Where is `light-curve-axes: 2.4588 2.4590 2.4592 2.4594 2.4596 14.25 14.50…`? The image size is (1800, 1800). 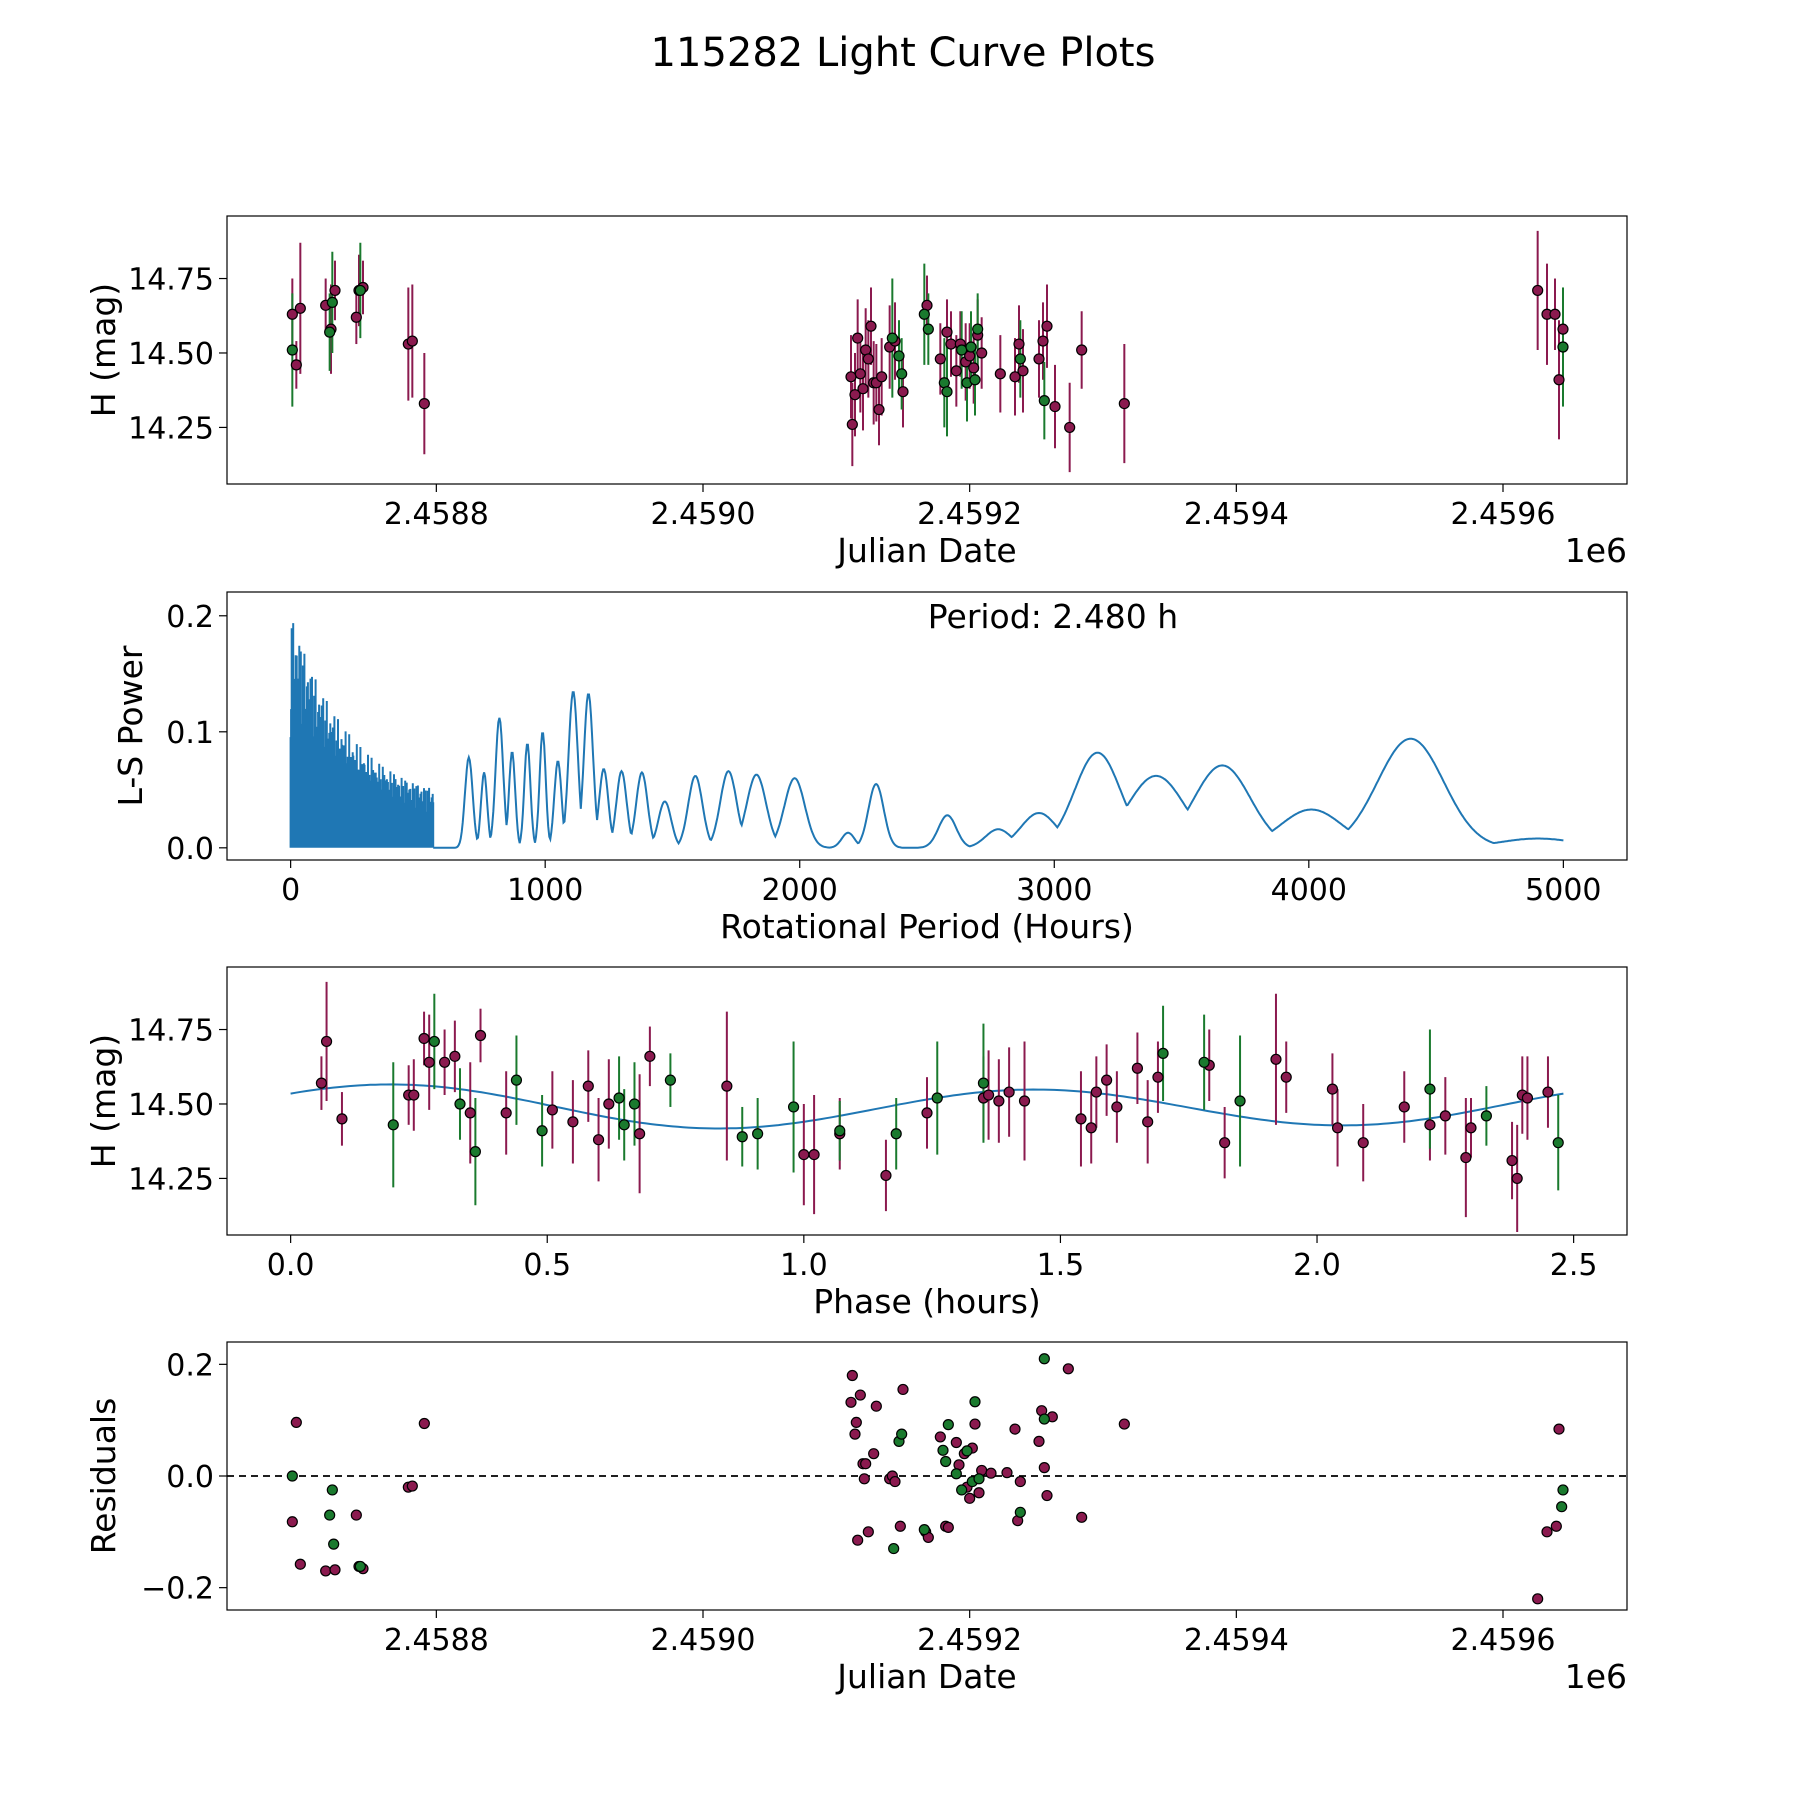
light-curve-axes: 2.4588 2.4590 2.4592 2.4594 2.4596 14.25 14.50… is located at coordinates (841, 397).